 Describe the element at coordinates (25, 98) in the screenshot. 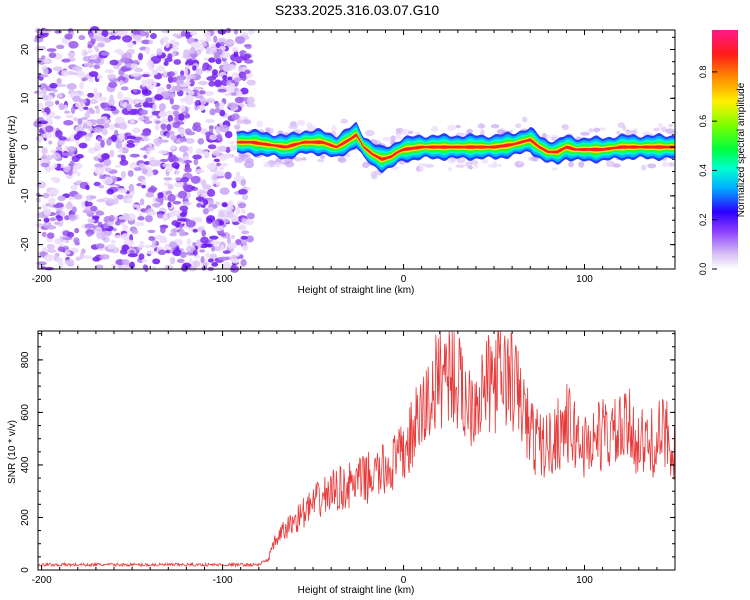

I see `spectrogram-y-tick-label: 10` at that location.